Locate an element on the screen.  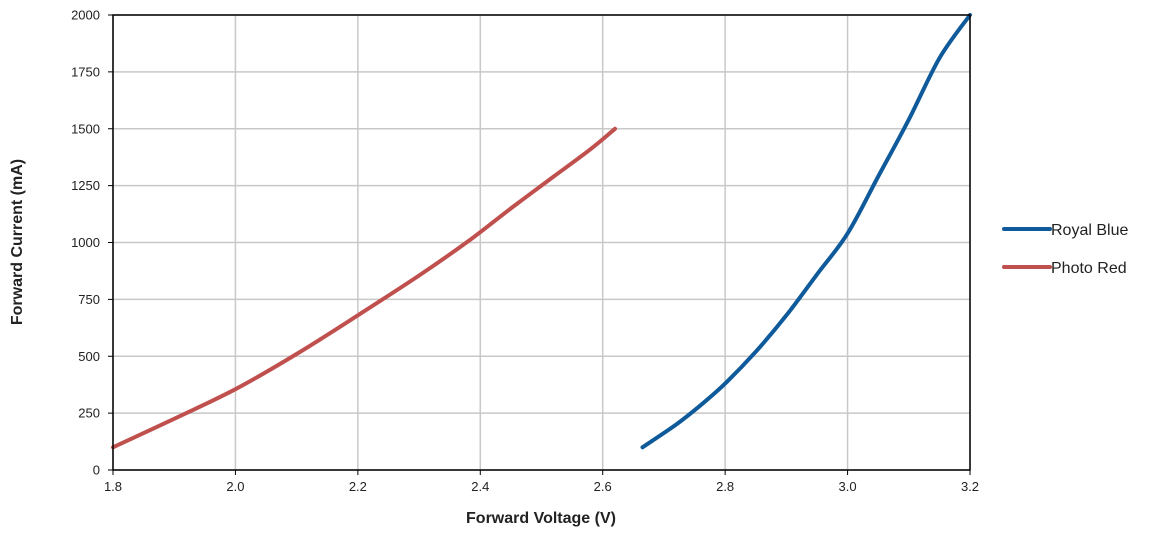
x-tick-label: 3.2 is located at coordinates (970, 486).